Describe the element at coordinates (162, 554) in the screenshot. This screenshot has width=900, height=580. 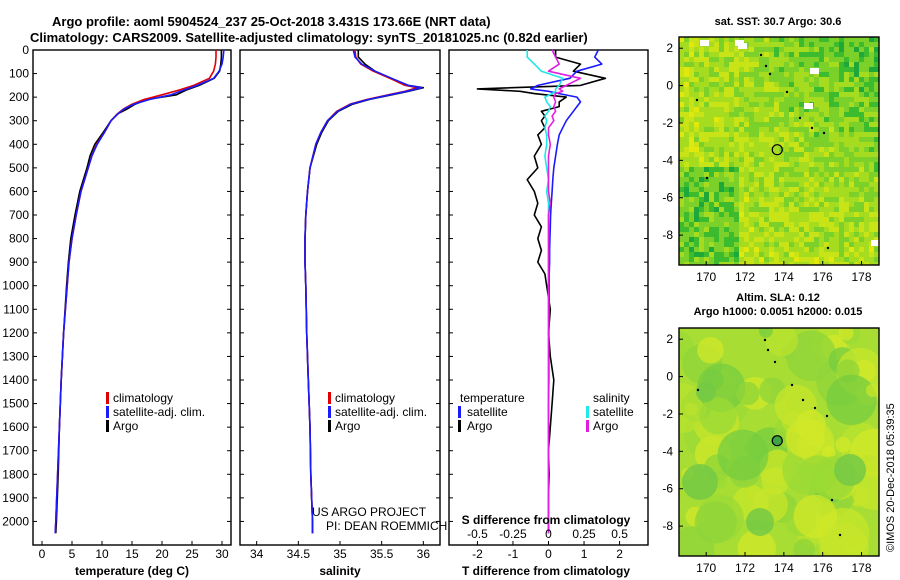
I see `temperature-x-tick-label: 20` at that location.